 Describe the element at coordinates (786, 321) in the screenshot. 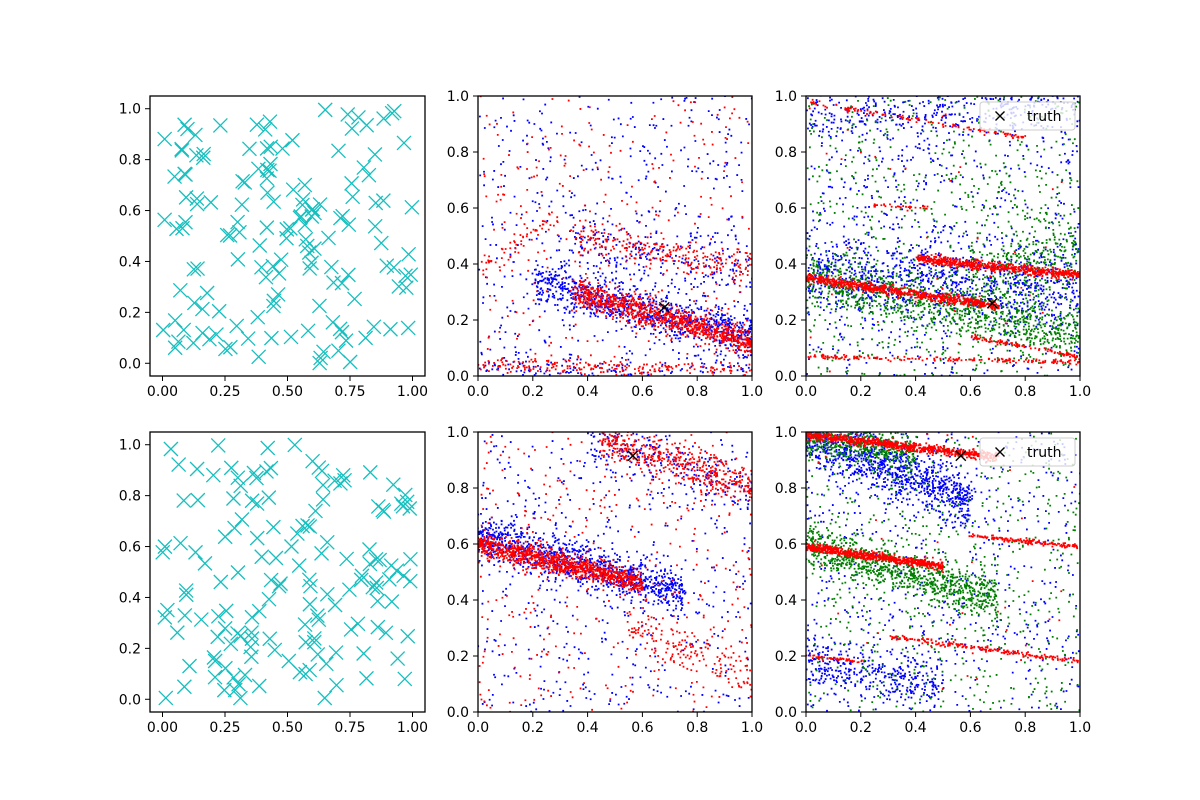

I see `y-tick-label: 0.2` at that location.